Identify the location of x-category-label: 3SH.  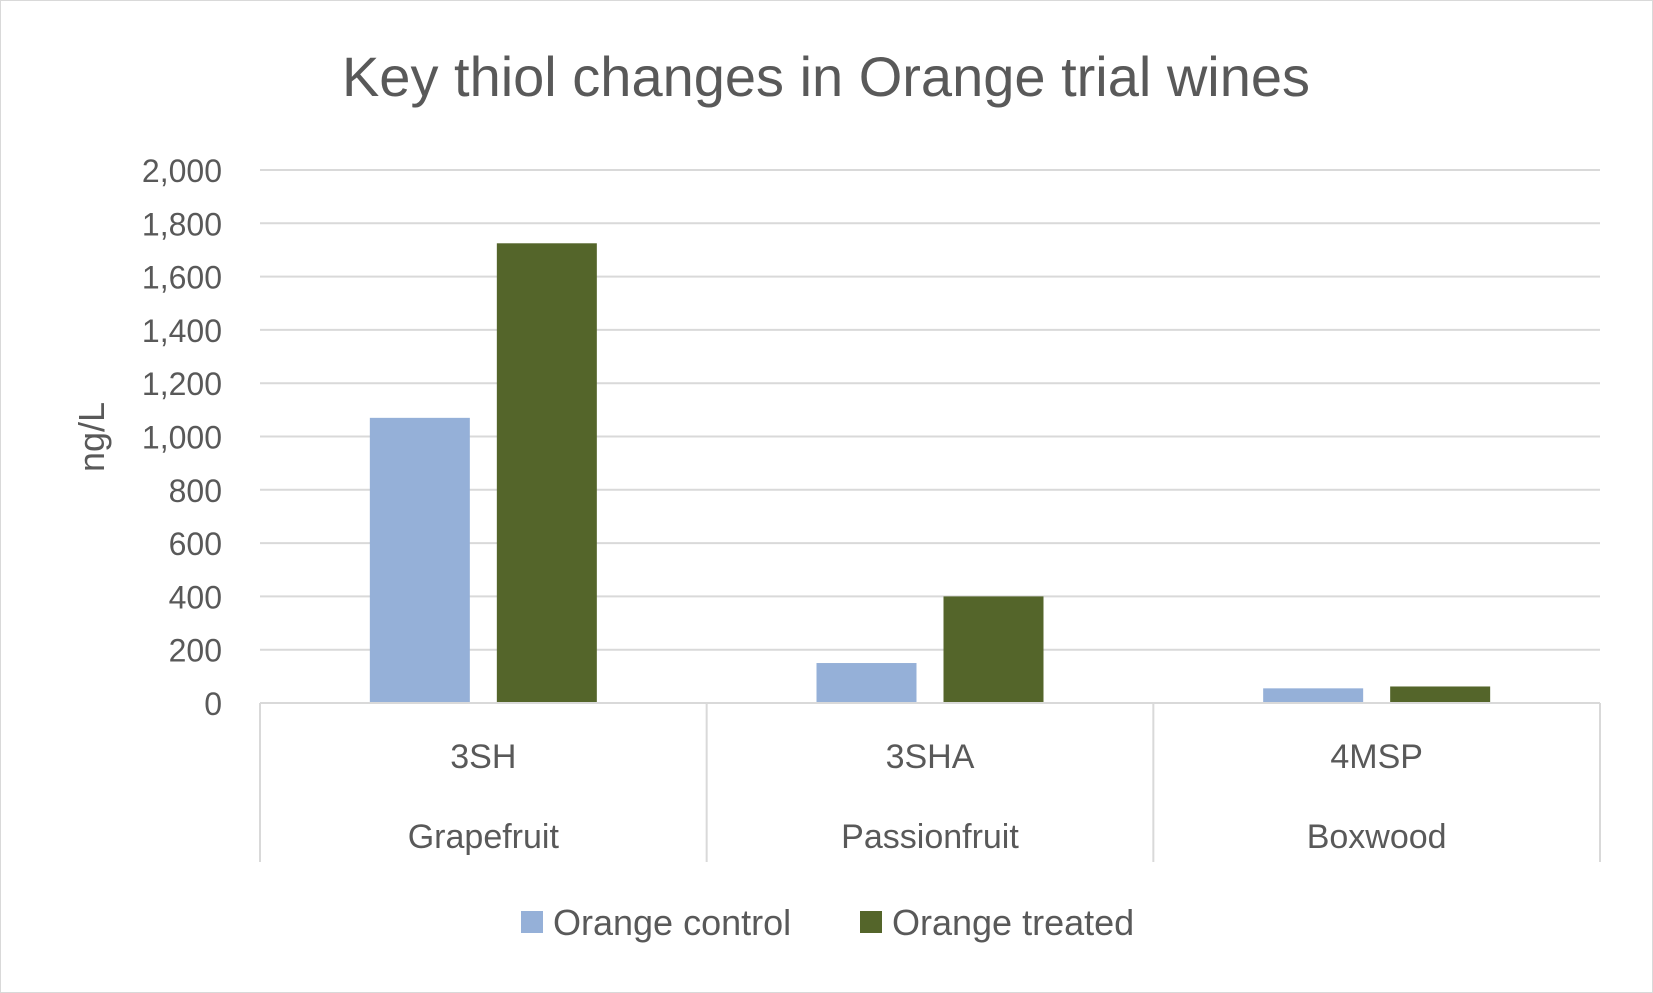
(483, 757).